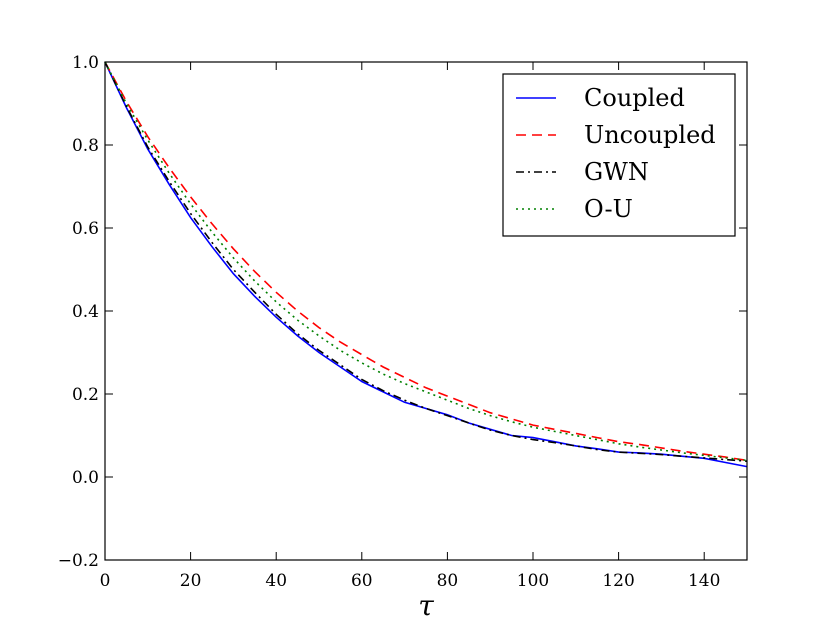  What do you see at coordinates (78, 561) in the screenshot?
I see `y-tick-label: −0.2` at bounding box center [78, 561].